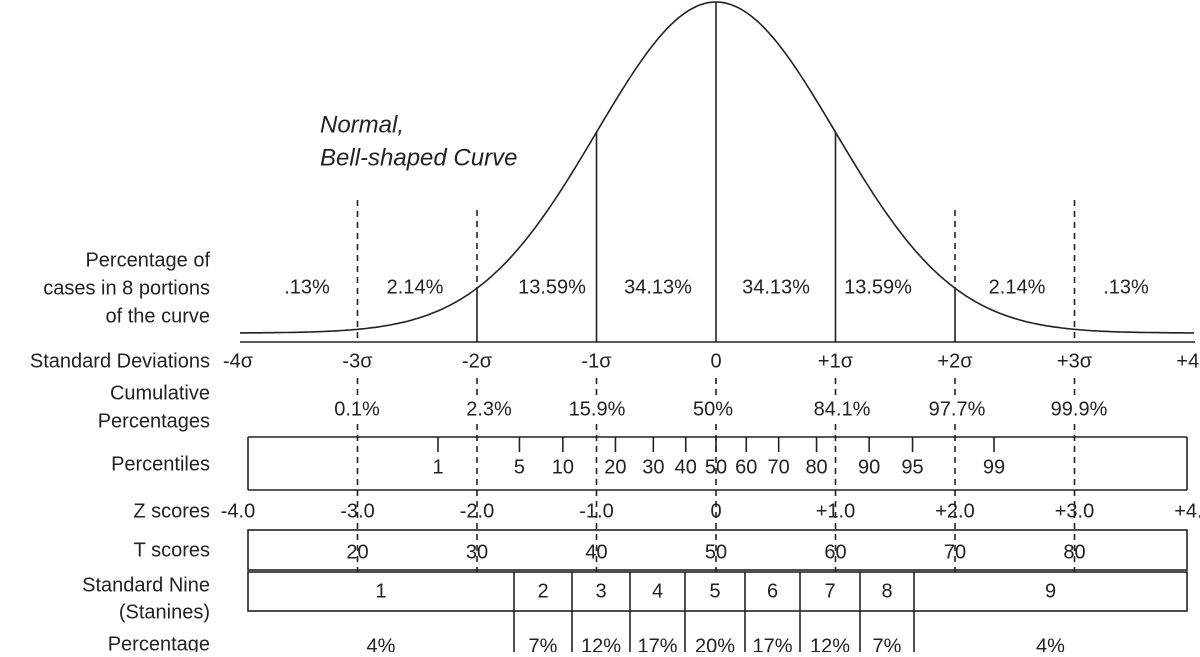 Image resolution: width=1200 pixels, height=657 pixels. Describe the element at coordinates (600, 591) in the screenshot. I see `stanine-label: 3` at that location.